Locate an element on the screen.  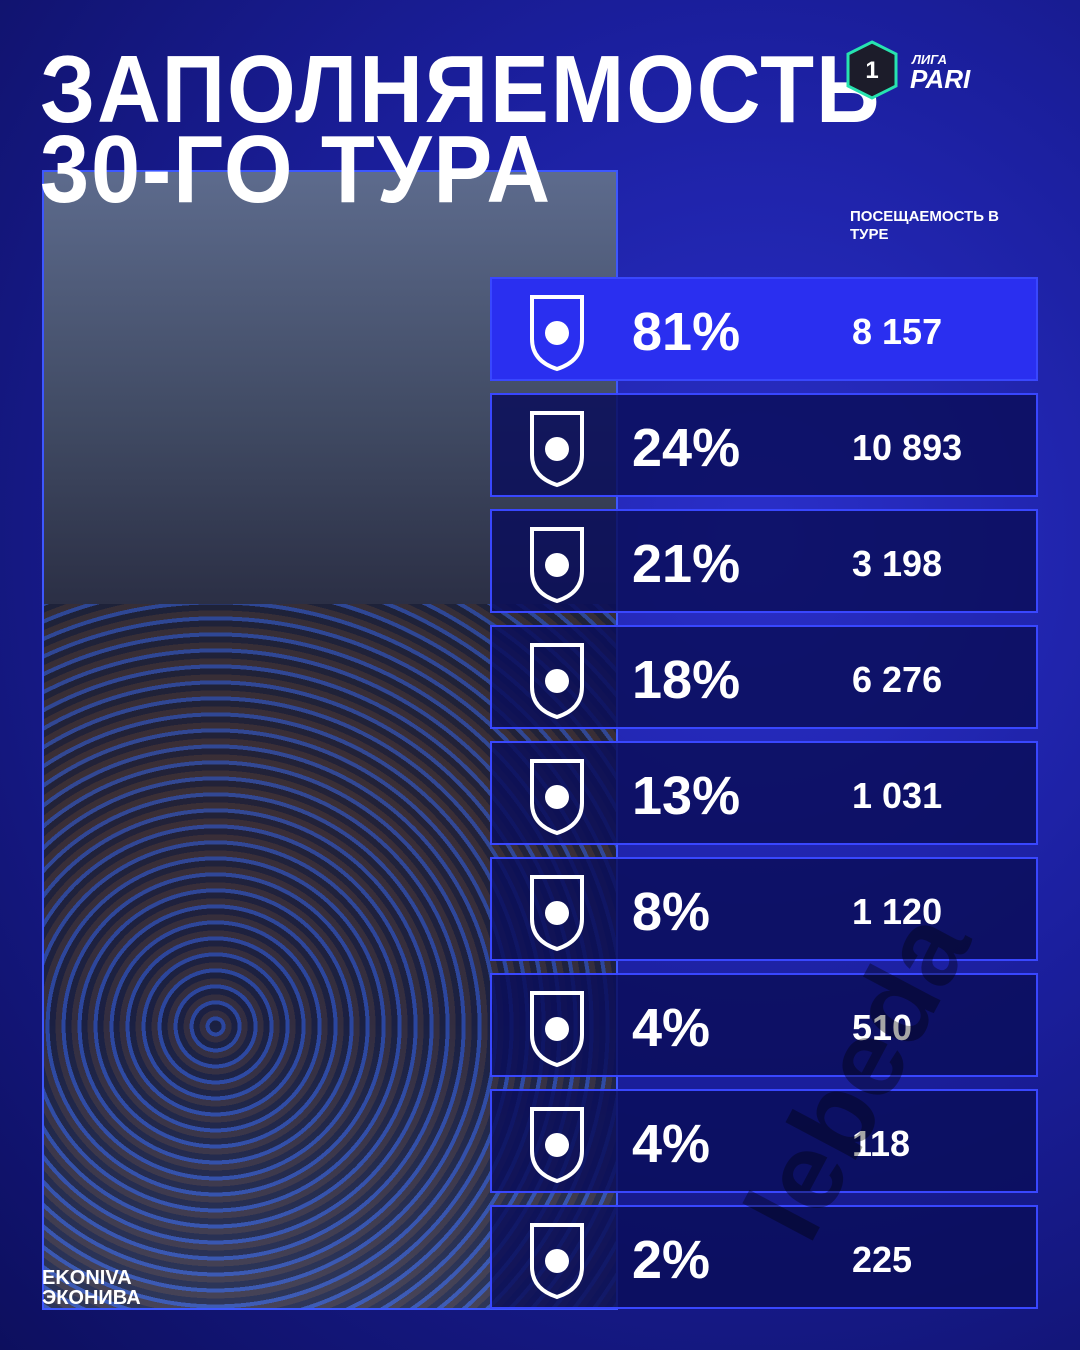
table-row: 24% 10 893 is located at coordinates (764, 445).